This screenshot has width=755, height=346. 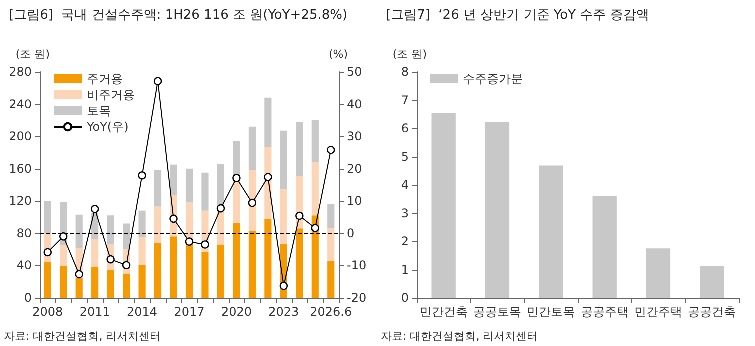 I want to click on y2-tick-label: 40, so click(x=354, y=104).